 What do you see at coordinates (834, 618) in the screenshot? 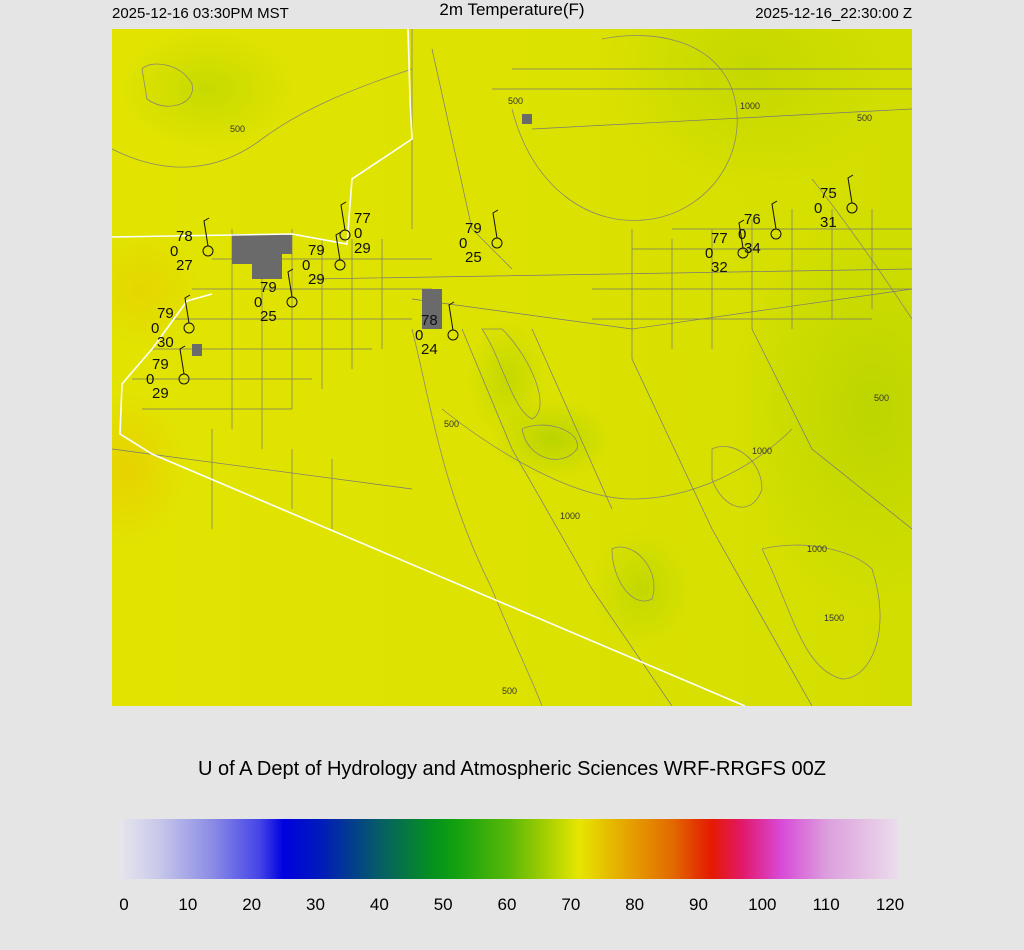
I see `contour-label: 1500` at bounding box center [834, 618].